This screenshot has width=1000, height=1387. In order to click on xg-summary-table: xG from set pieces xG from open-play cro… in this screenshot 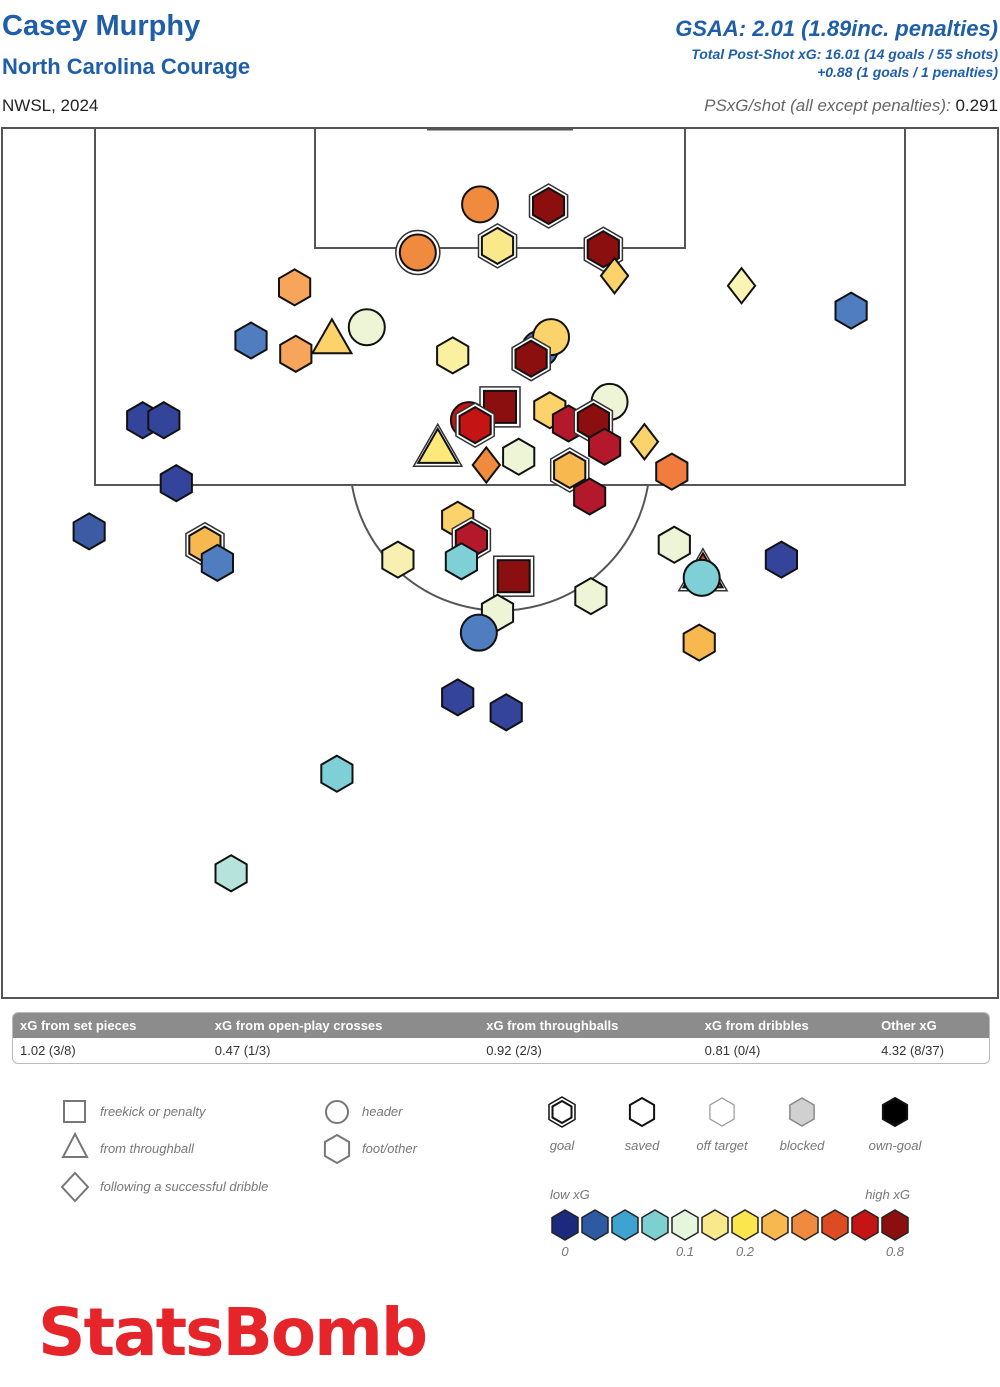, I will do `click(501, 1038)`.